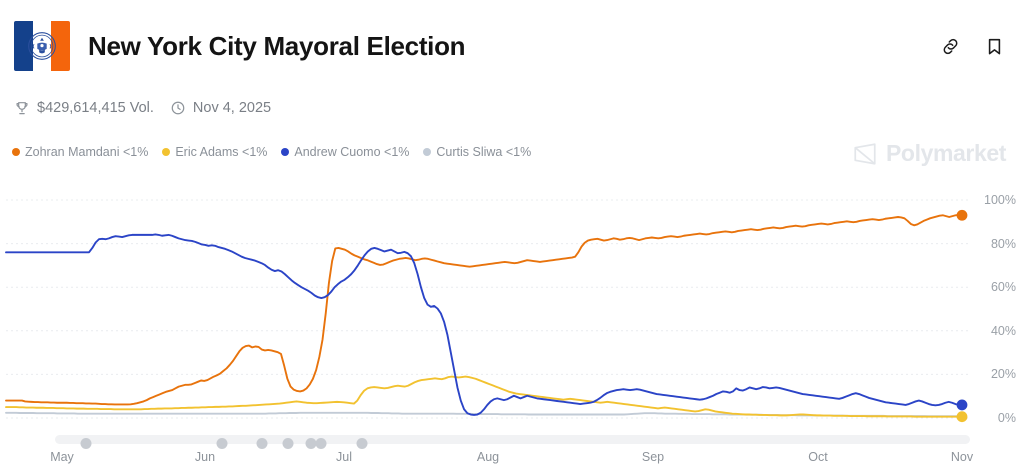 Image resolution: width=1024 pixels, height=471 pixels. Describe the element at coordinates (178, 108) in the screenshot. I see `clock-icon` at that location.